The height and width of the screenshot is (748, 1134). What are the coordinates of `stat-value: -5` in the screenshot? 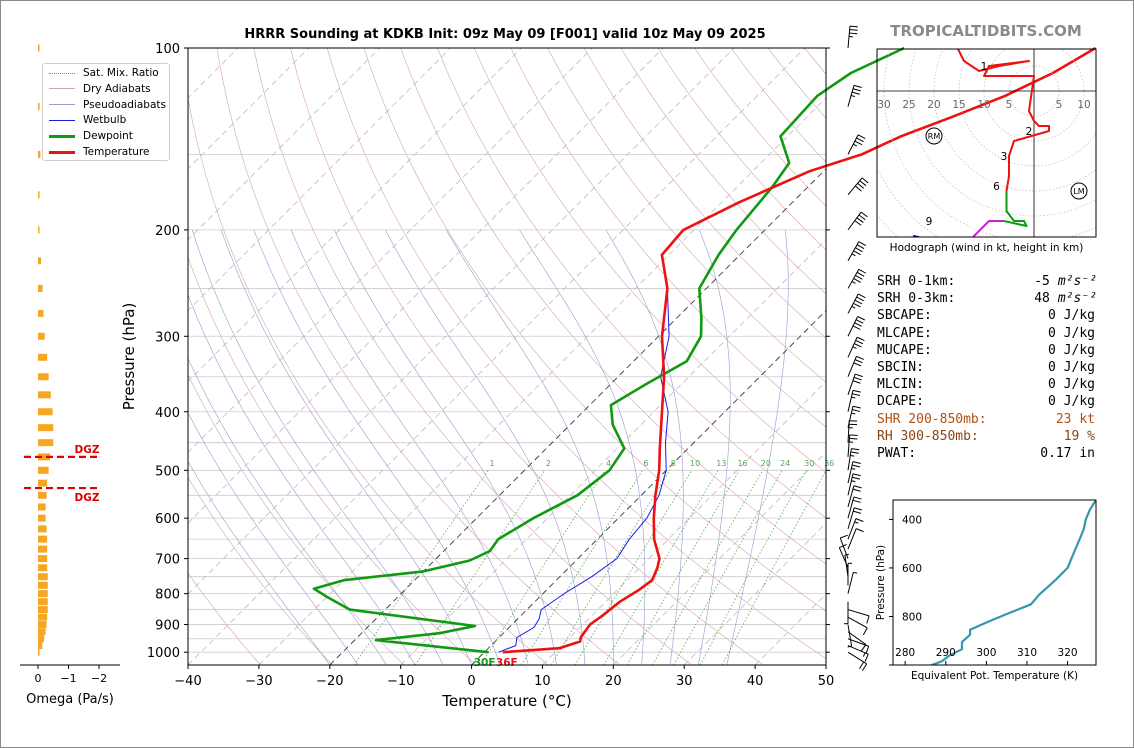 It's located at (1042, 281).